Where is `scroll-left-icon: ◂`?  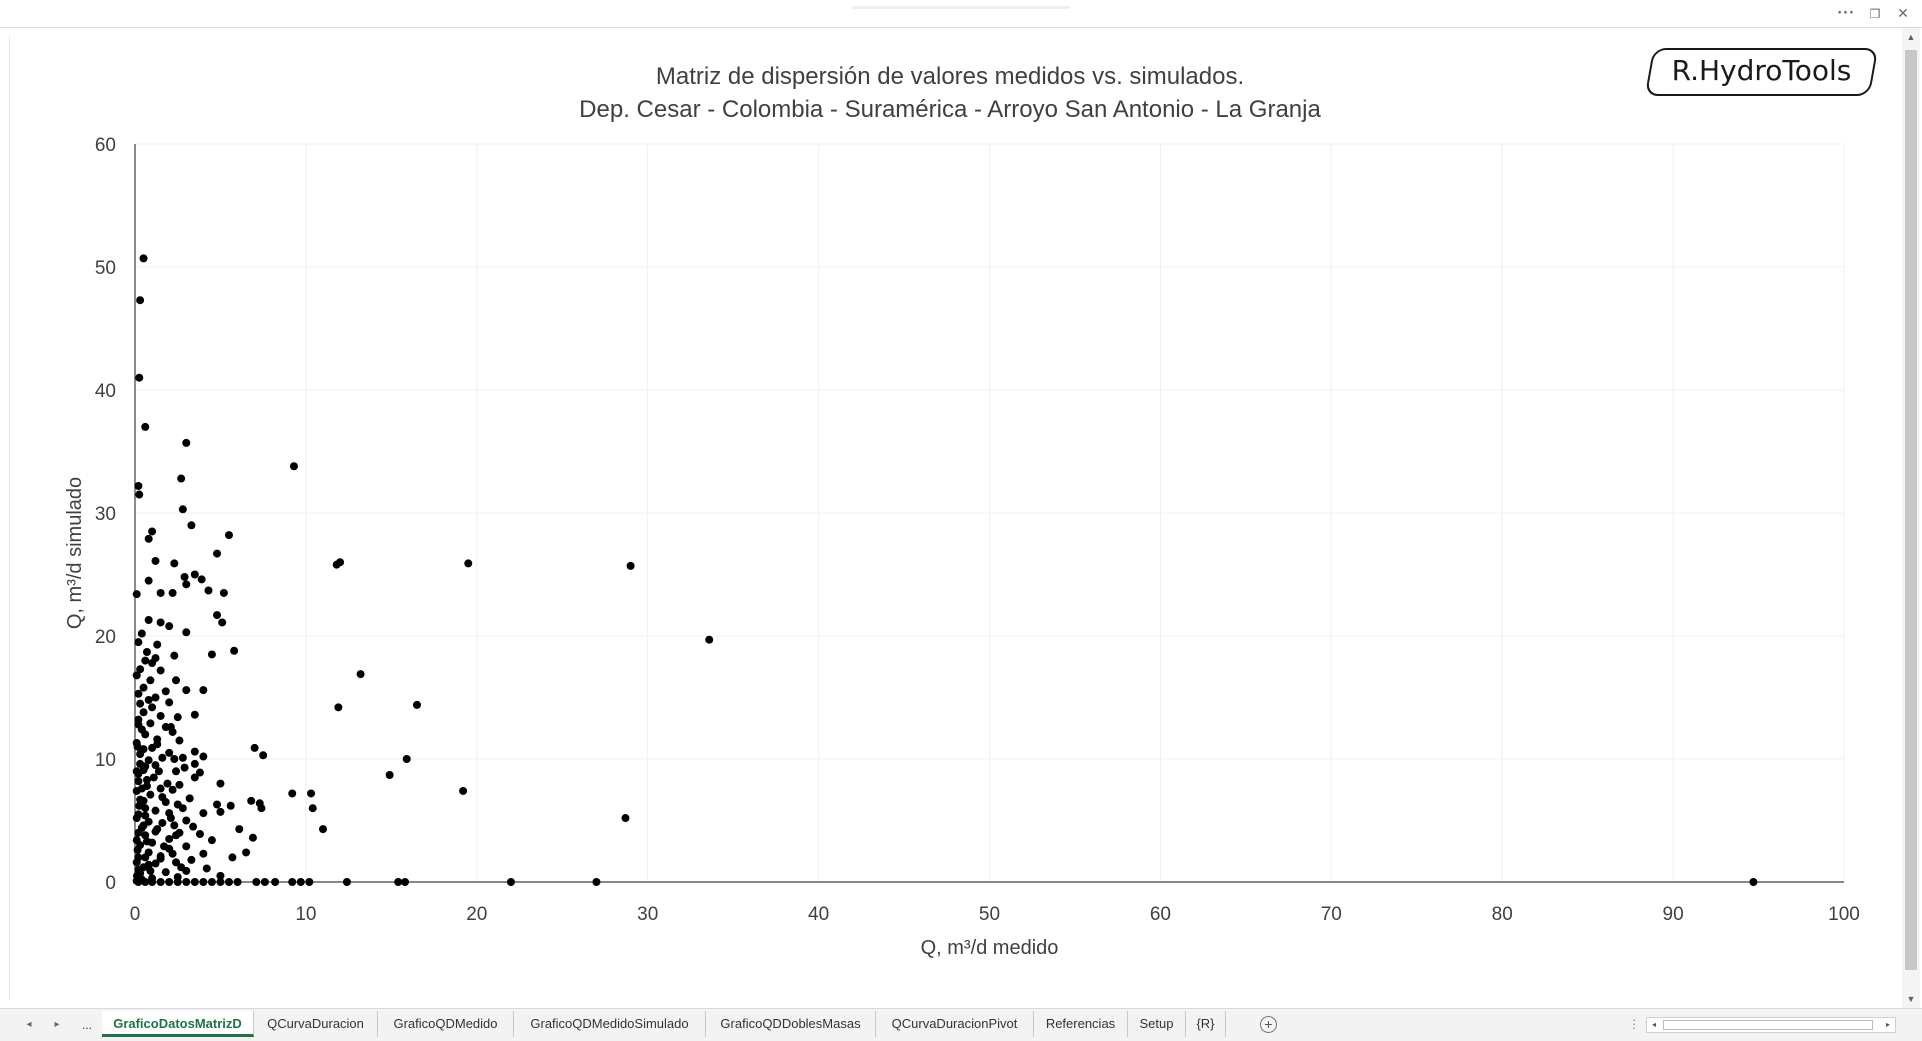 scroll-left-icon: ◂ is located at coordinates (1653, 1024).